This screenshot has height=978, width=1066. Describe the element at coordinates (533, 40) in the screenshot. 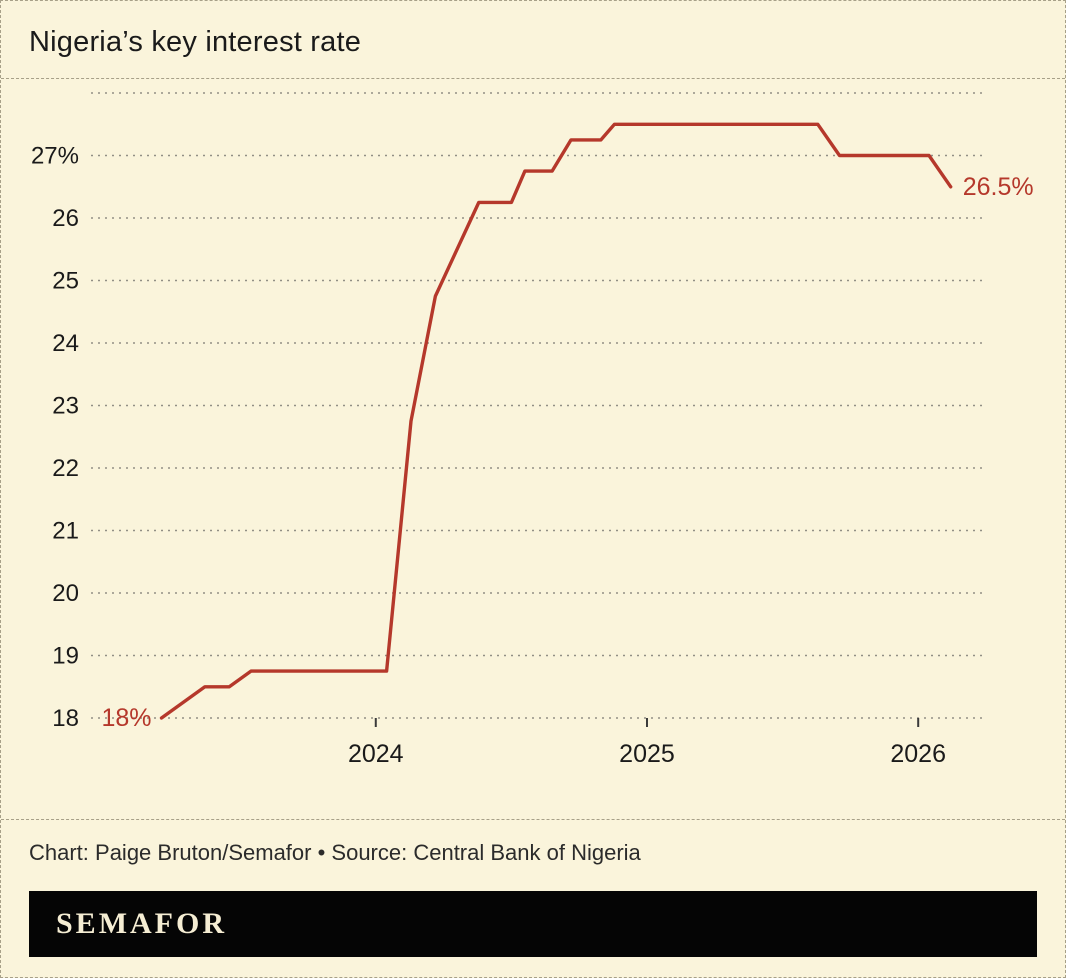

I see `chart-header: Nigeria’s key interest rate` at that location.